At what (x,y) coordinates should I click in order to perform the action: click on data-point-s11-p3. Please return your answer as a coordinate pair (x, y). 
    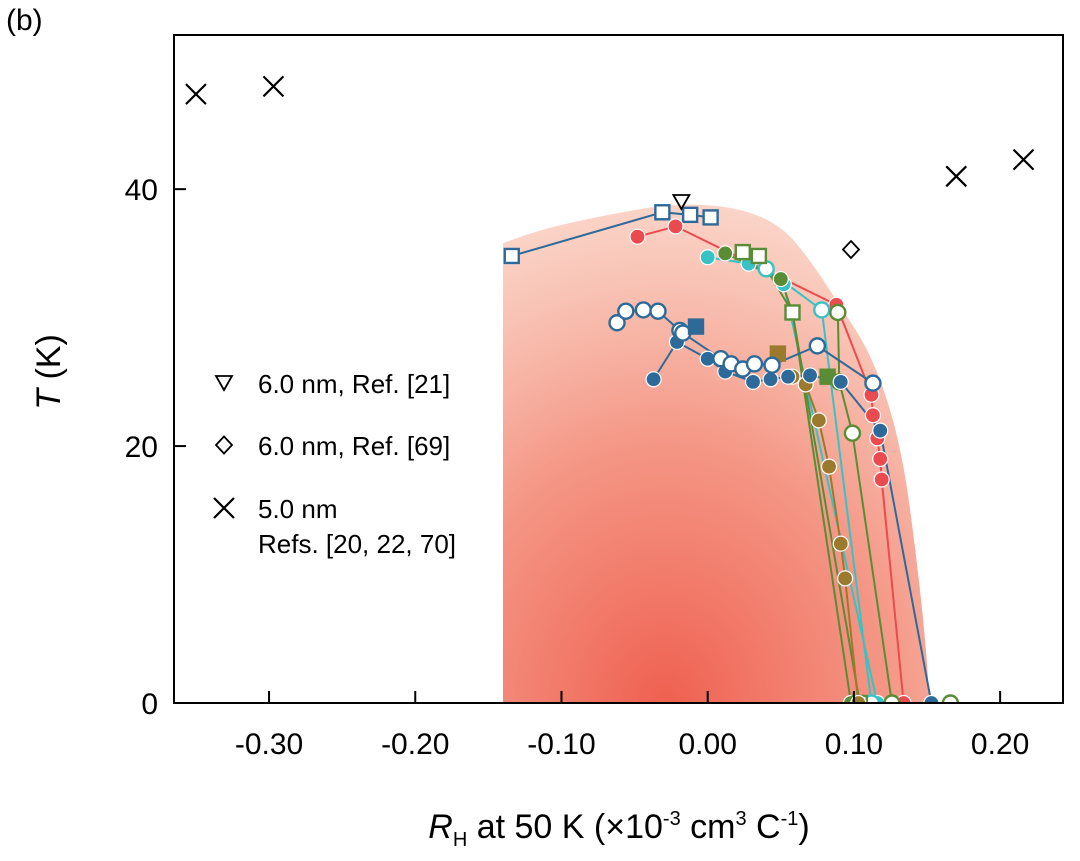
    Looking at the image, I should click on (658, 311).